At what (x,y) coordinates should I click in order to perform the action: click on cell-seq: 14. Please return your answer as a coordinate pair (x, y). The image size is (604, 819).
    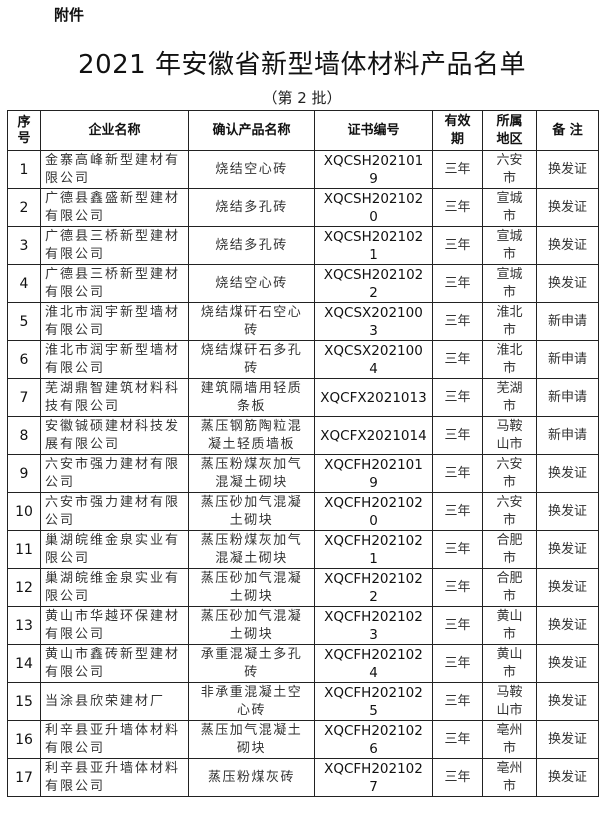
    Looking at the image, I should click on (24, 663).